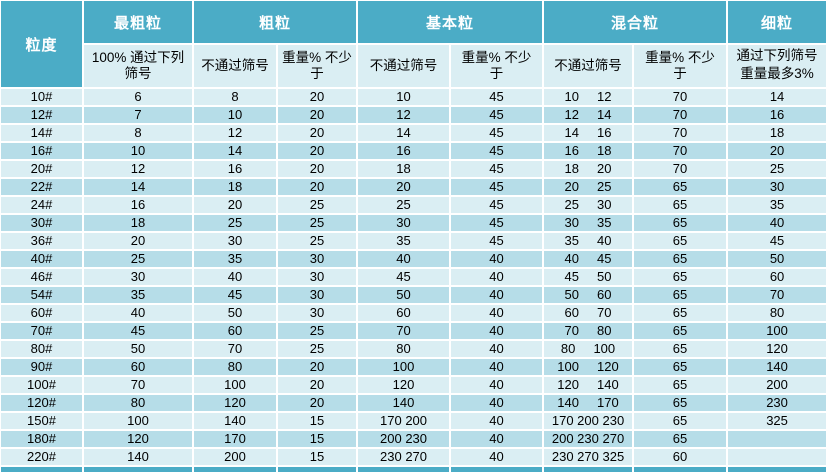  I want to click on group-header-coarse: 粗粒, so click(276, 23).